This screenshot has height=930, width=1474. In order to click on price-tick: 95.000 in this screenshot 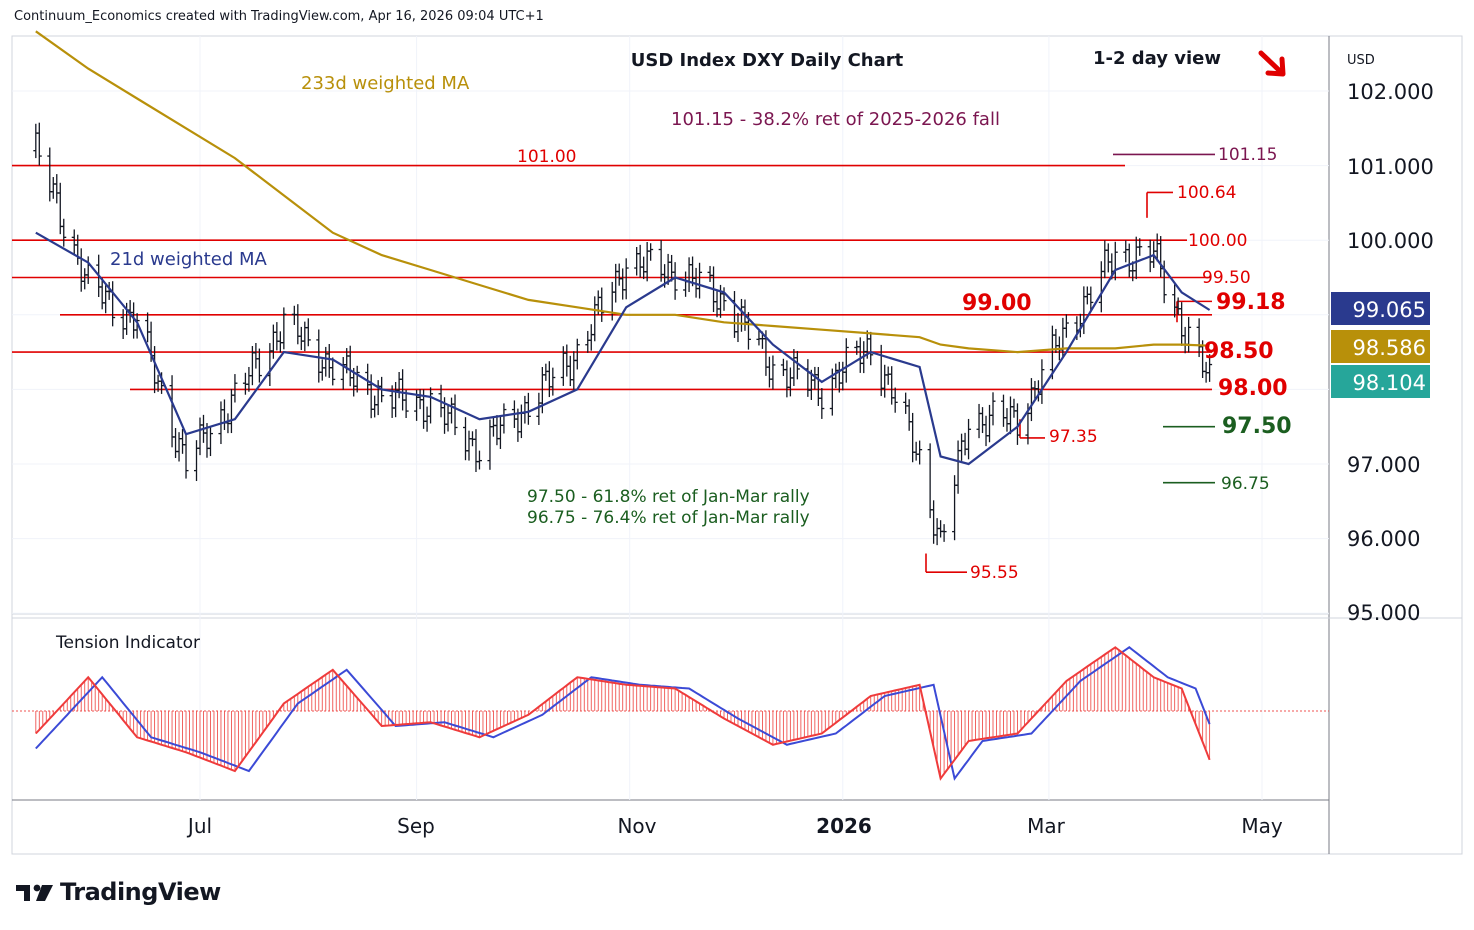, I will do `click(1383, 613)`.